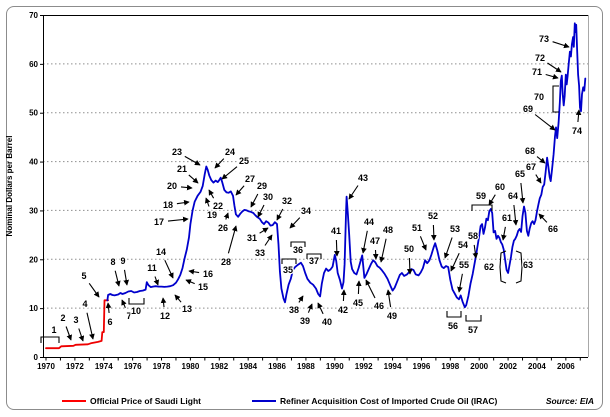 The image size is (610, 417). Describe the element at coordinates (112, 262) in the screenshot. I see `annotation-label-8: 8` at that location.